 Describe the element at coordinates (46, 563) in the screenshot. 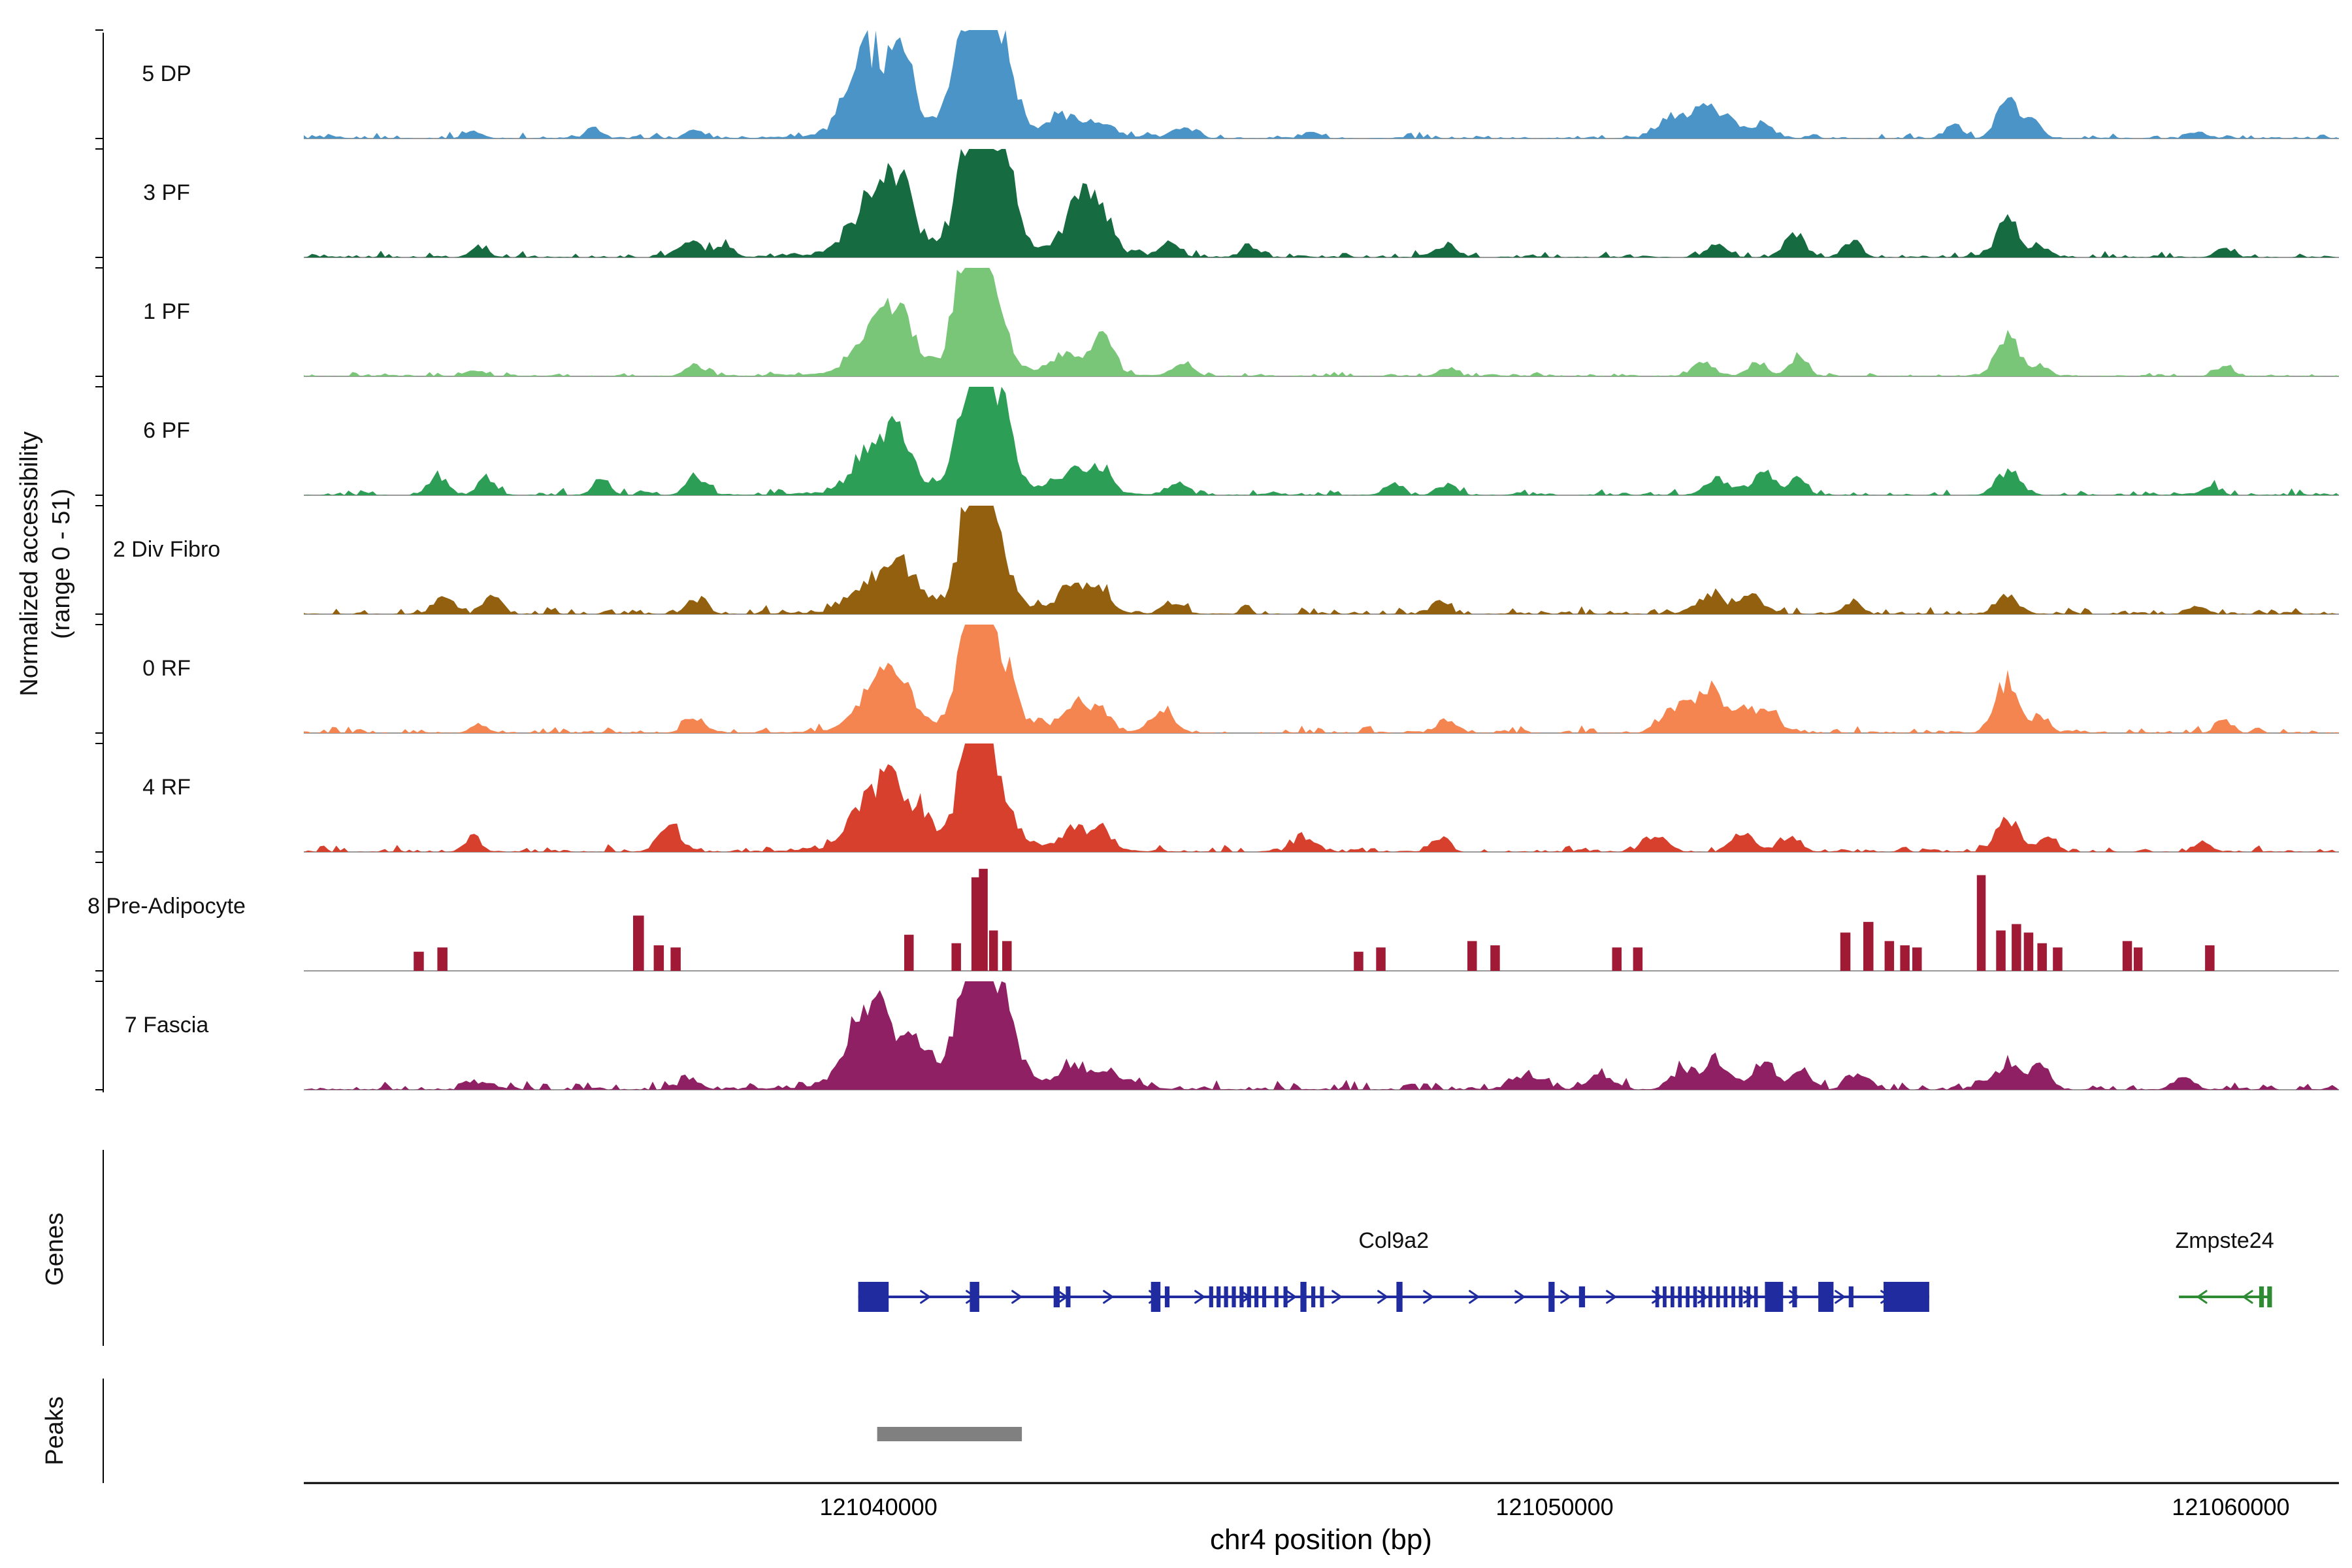

I see `y-axis-label: Normalized accessibility (range 0 - 51)` at that location.